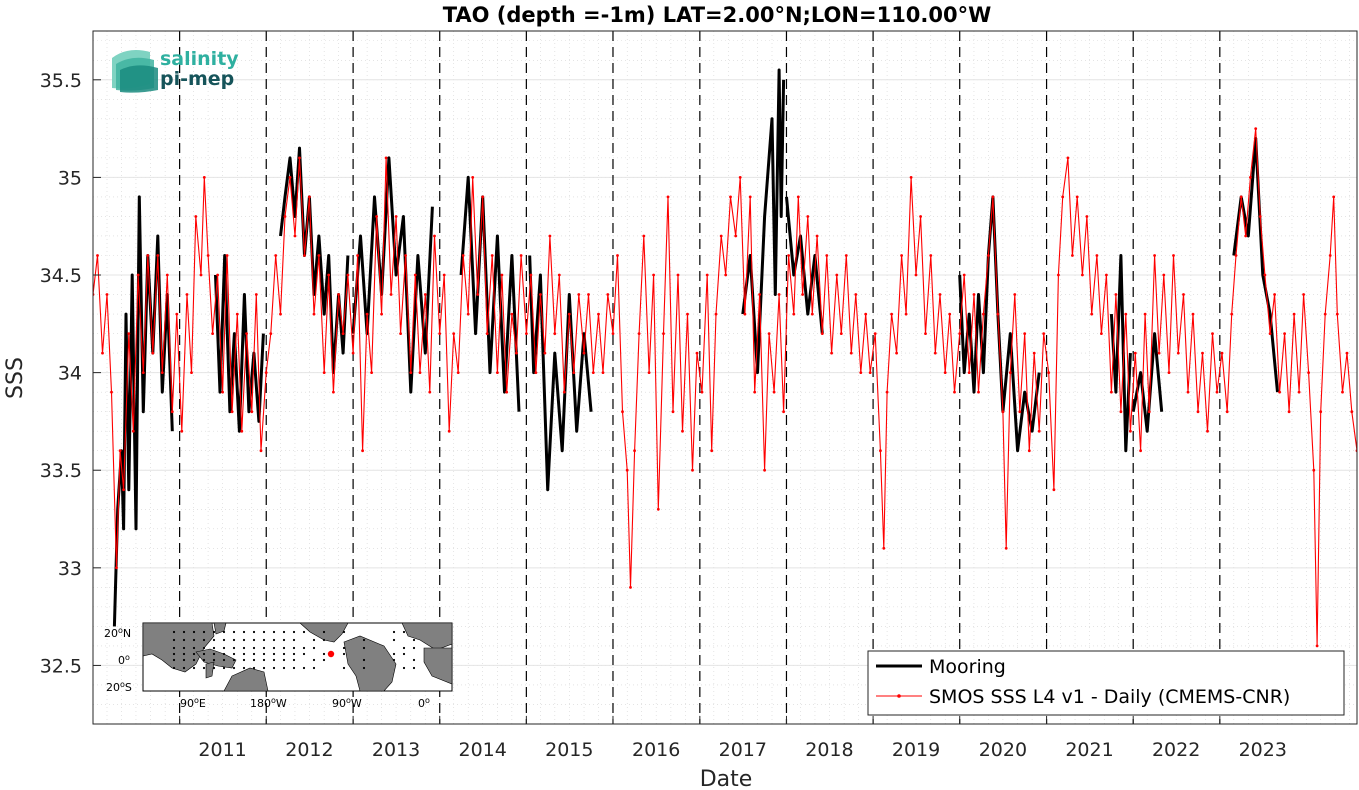  I want to click on y-tick-label: 35, so click(70, 178).